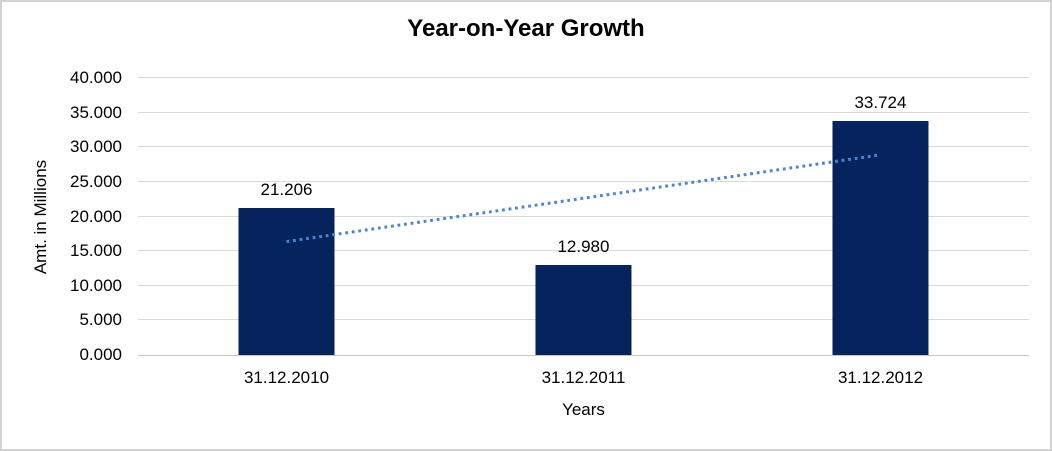 The height and width of the screenshot is (451, 1052). What do you see at coordinates (96, 216) in the screenshot?
I see `y-tick-label: 20.000` at bounding box center [96, 216].